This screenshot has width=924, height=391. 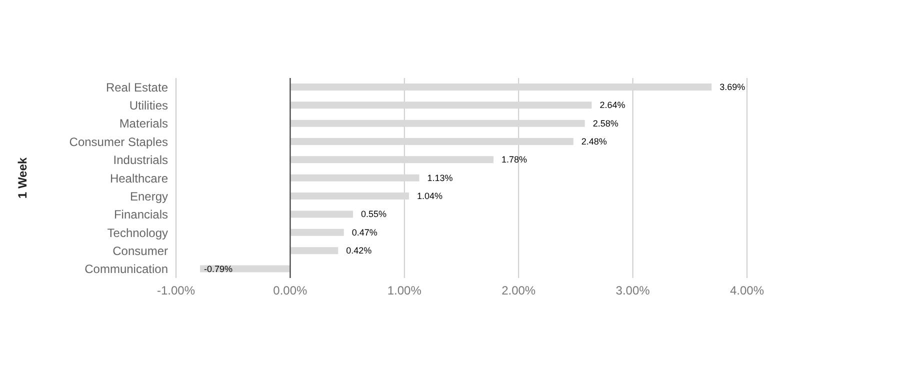 I want to click on data-label: 0.55%, so click(x=374, y=214).